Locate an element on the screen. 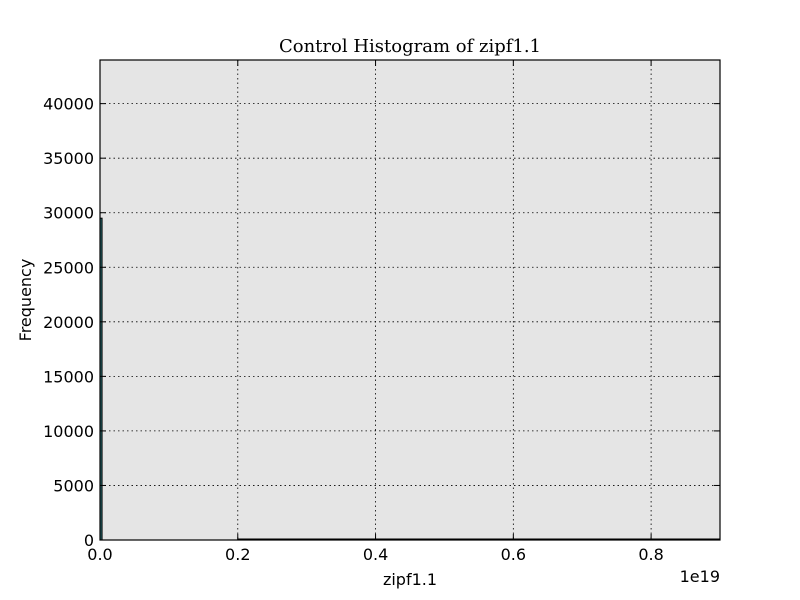 This screenshot has height=600, width=800. x-axis-offset-label: 1e19 is located at coordinates (700, 576).